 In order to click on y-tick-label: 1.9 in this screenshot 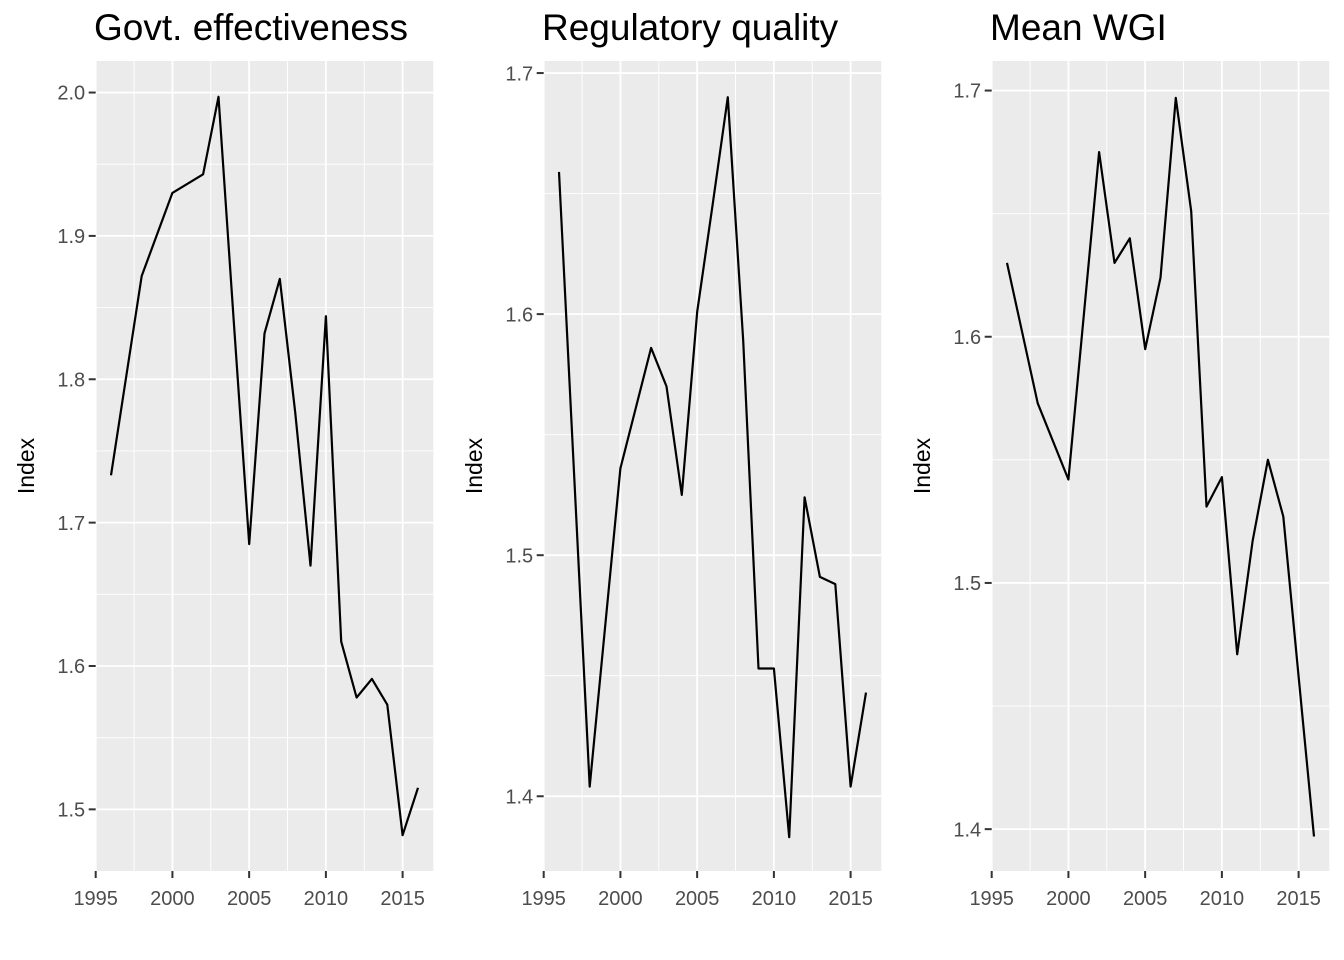, I will do `click(71, 237)`.